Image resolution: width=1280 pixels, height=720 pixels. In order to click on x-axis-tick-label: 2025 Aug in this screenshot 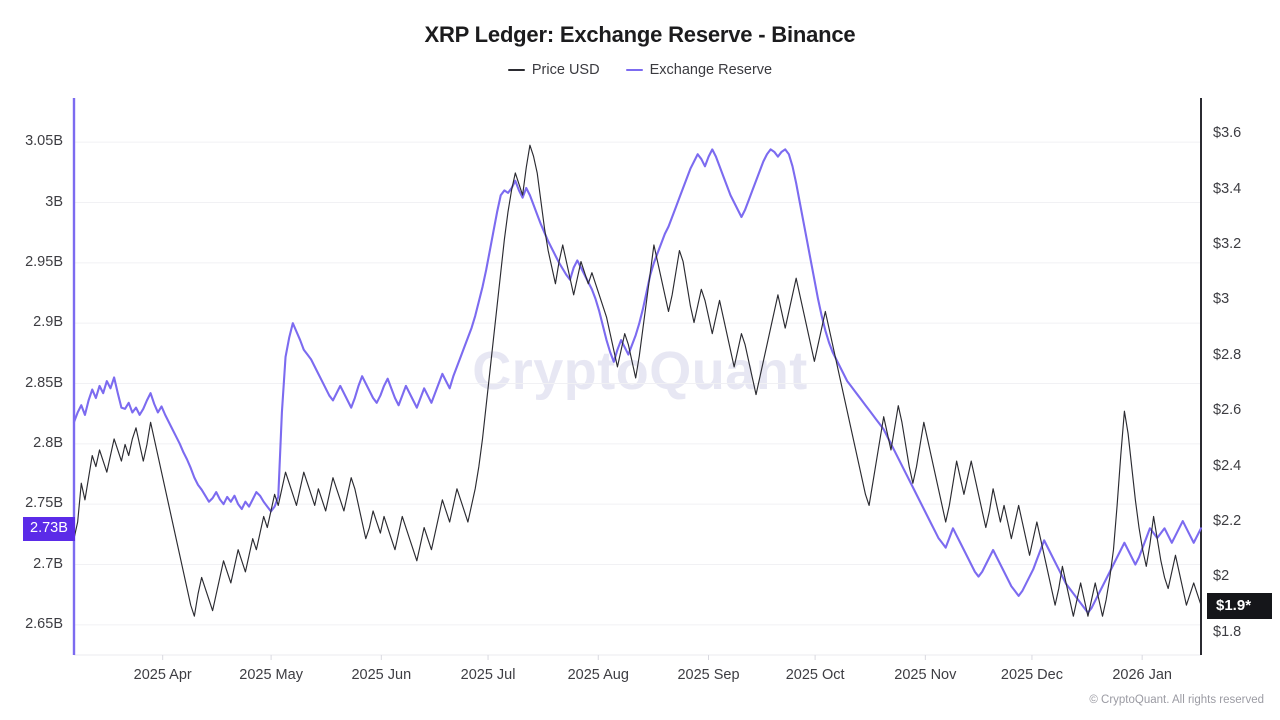, I will do `click(598, 675)`.